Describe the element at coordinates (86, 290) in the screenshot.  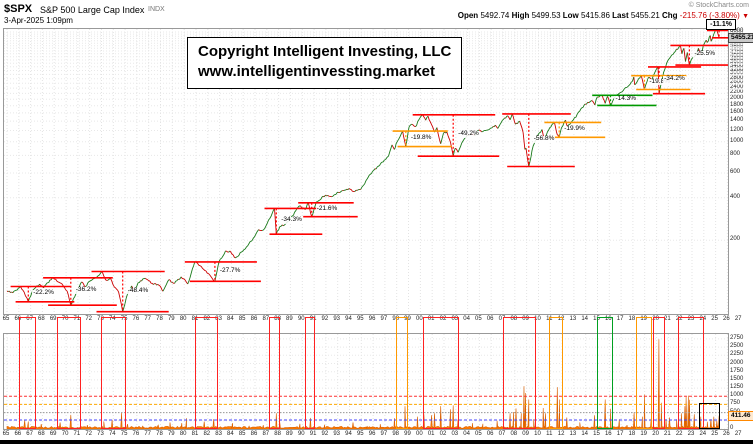
I see `drawdown-label: -36.2%` at that location.